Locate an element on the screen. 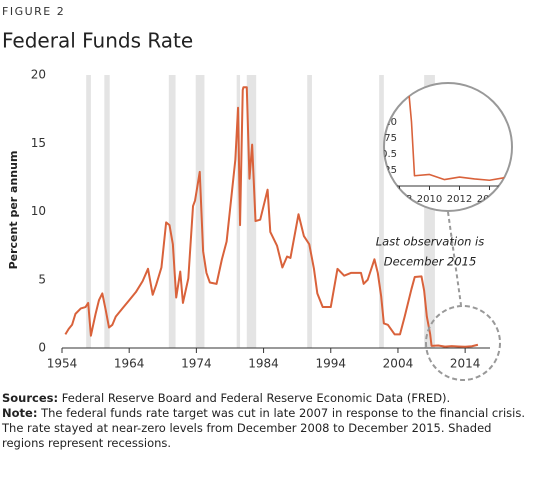 The image size is (533, 477). callout-connector is located at coordinates (454, 258).